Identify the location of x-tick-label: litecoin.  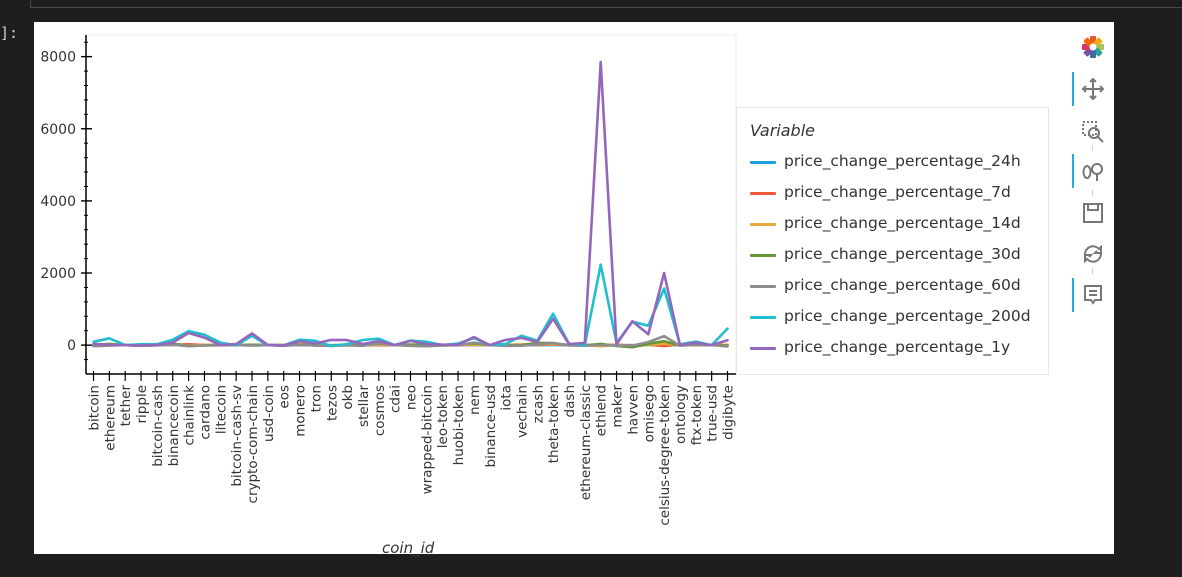
(221, 409).